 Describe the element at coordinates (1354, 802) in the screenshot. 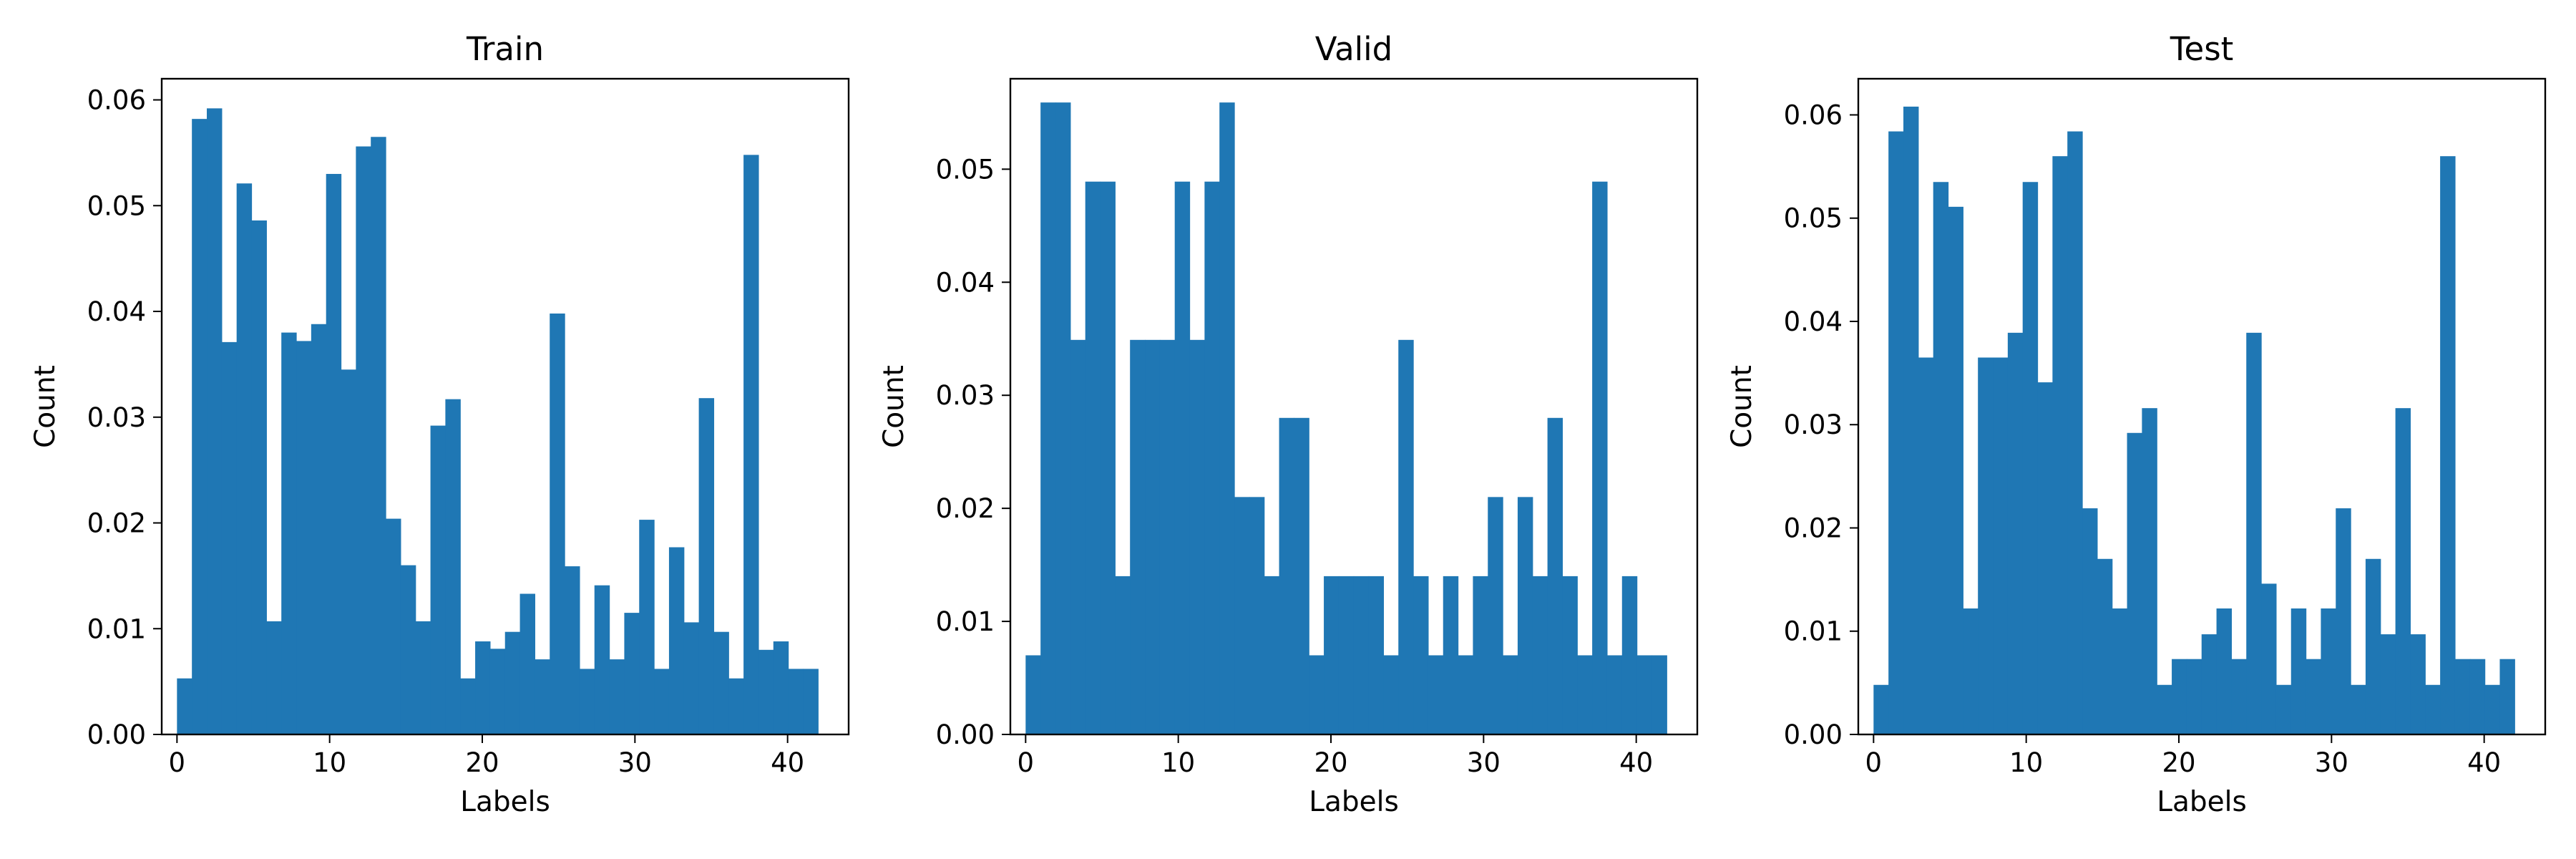

I see `valid-x-axis-label: Labels` at that location.